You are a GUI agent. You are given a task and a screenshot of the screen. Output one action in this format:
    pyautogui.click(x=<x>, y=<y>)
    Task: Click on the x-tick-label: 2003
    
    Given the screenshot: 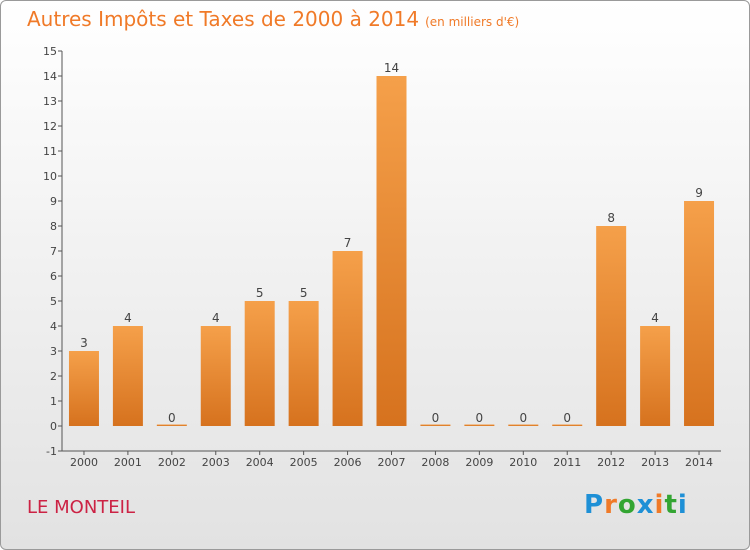 What is the action you would take?
    pyautogui.click(x=216, y=462)
    